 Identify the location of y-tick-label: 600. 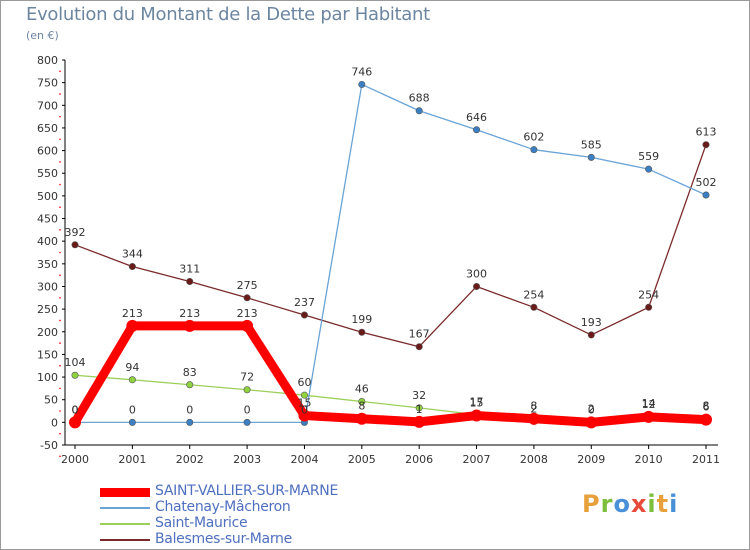
(47, 151).